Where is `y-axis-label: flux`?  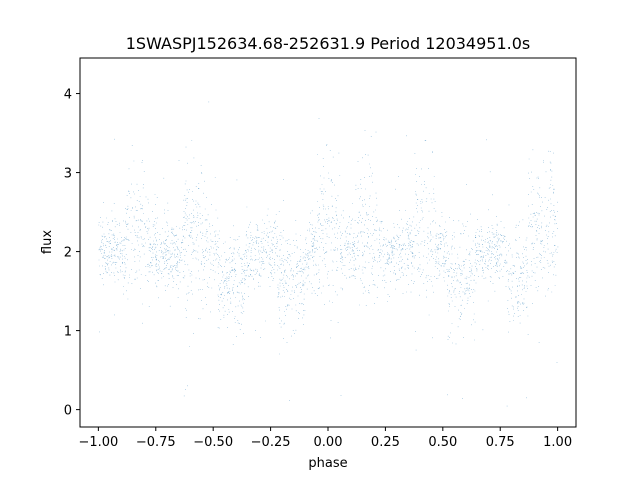
y-axis-label: flux is located at coordinates (47, 242).